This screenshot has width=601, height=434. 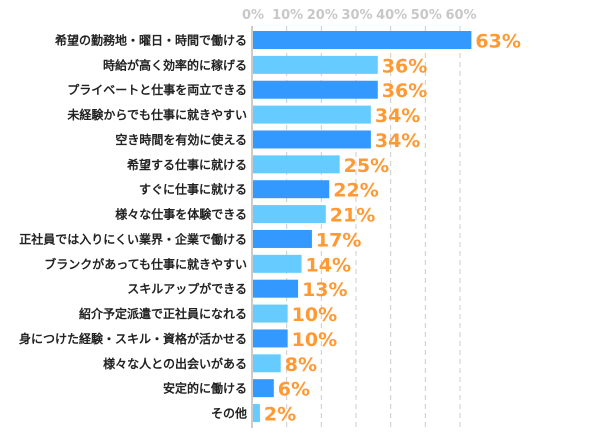 I want to click on x-tick-label: 10%, so click(x=287, y=15).